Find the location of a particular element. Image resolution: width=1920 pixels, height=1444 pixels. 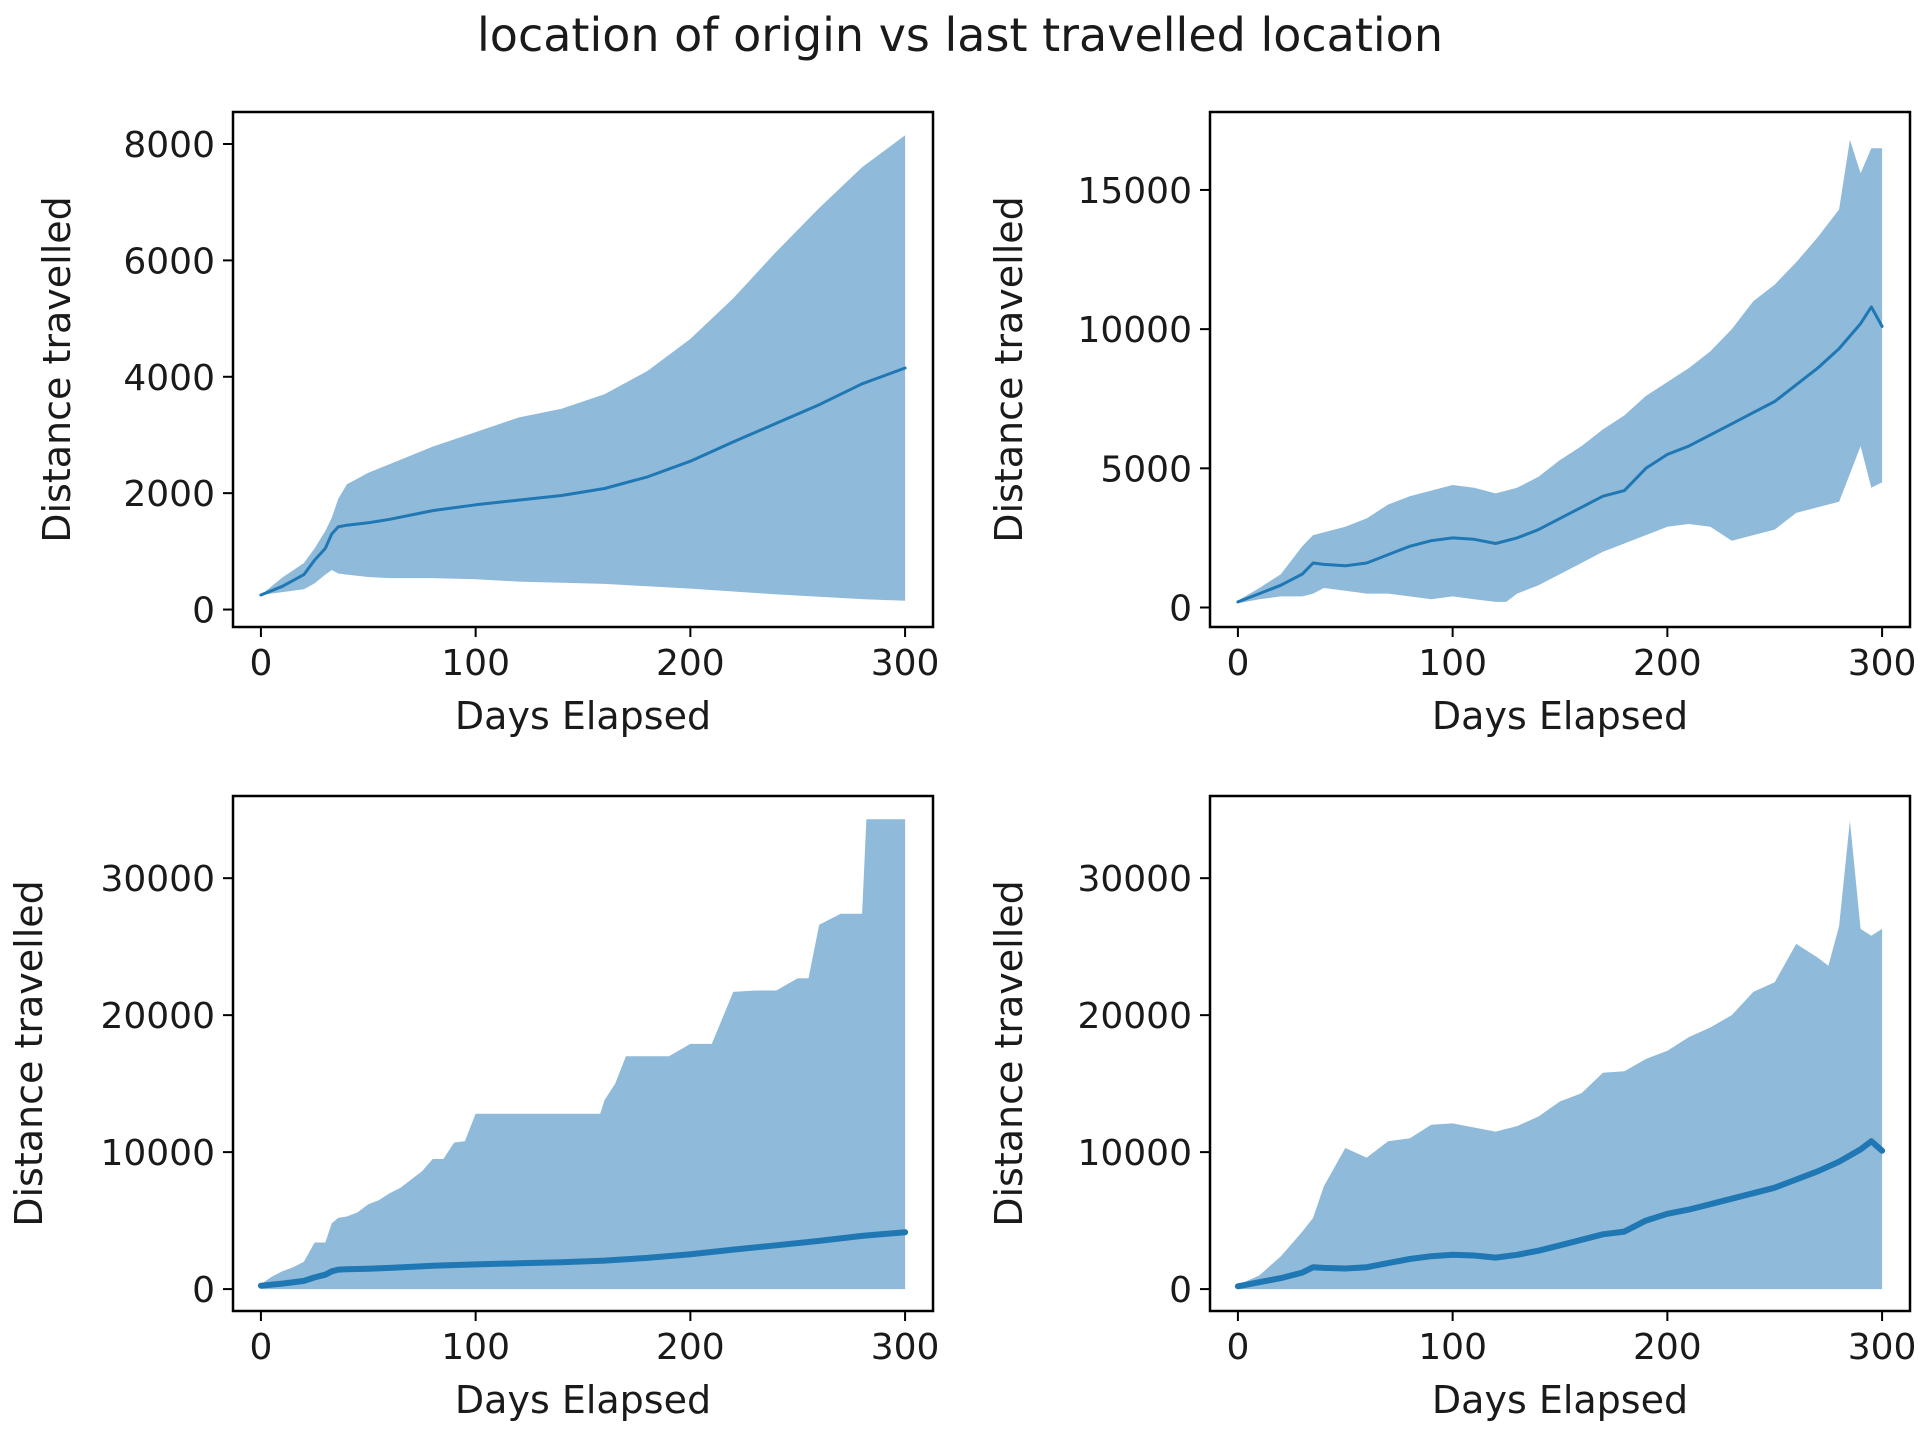

y-tick-label: 2000 is located at coordinates (169, 494).